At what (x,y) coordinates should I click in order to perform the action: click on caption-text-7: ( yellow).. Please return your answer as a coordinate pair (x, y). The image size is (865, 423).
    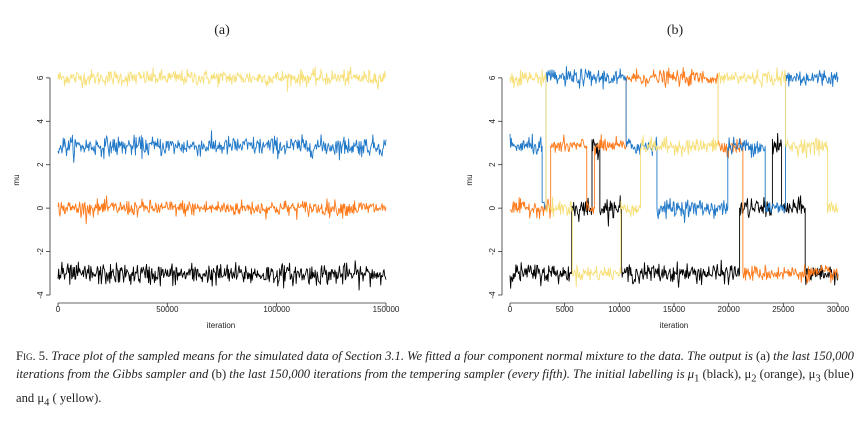
    Looking at the image, I should click on (77, 397).